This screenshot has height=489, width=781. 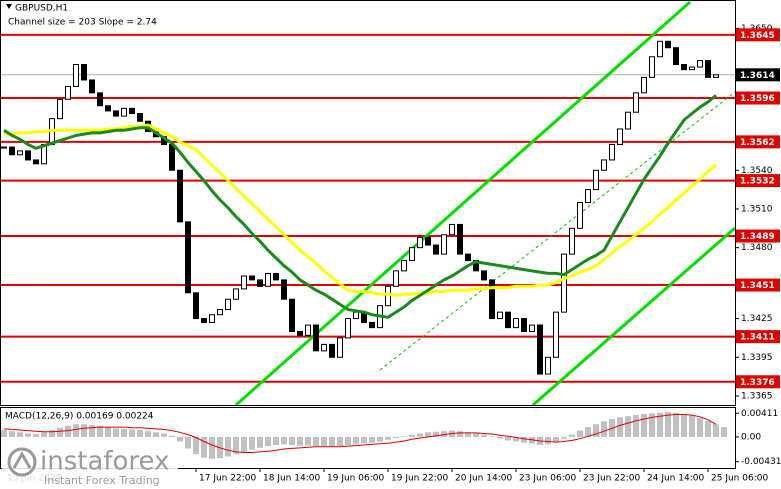 I want to click on y-tick-label: 1.3395, so click(x=757, y=358).